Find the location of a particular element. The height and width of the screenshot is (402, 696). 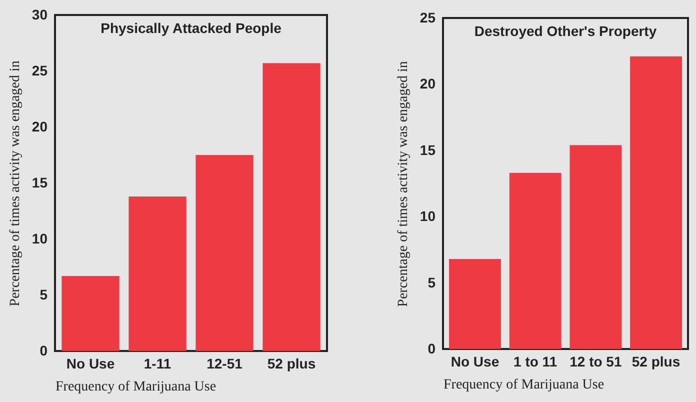

x-tick-label: 1-11 is located at coordinates (158, 364).